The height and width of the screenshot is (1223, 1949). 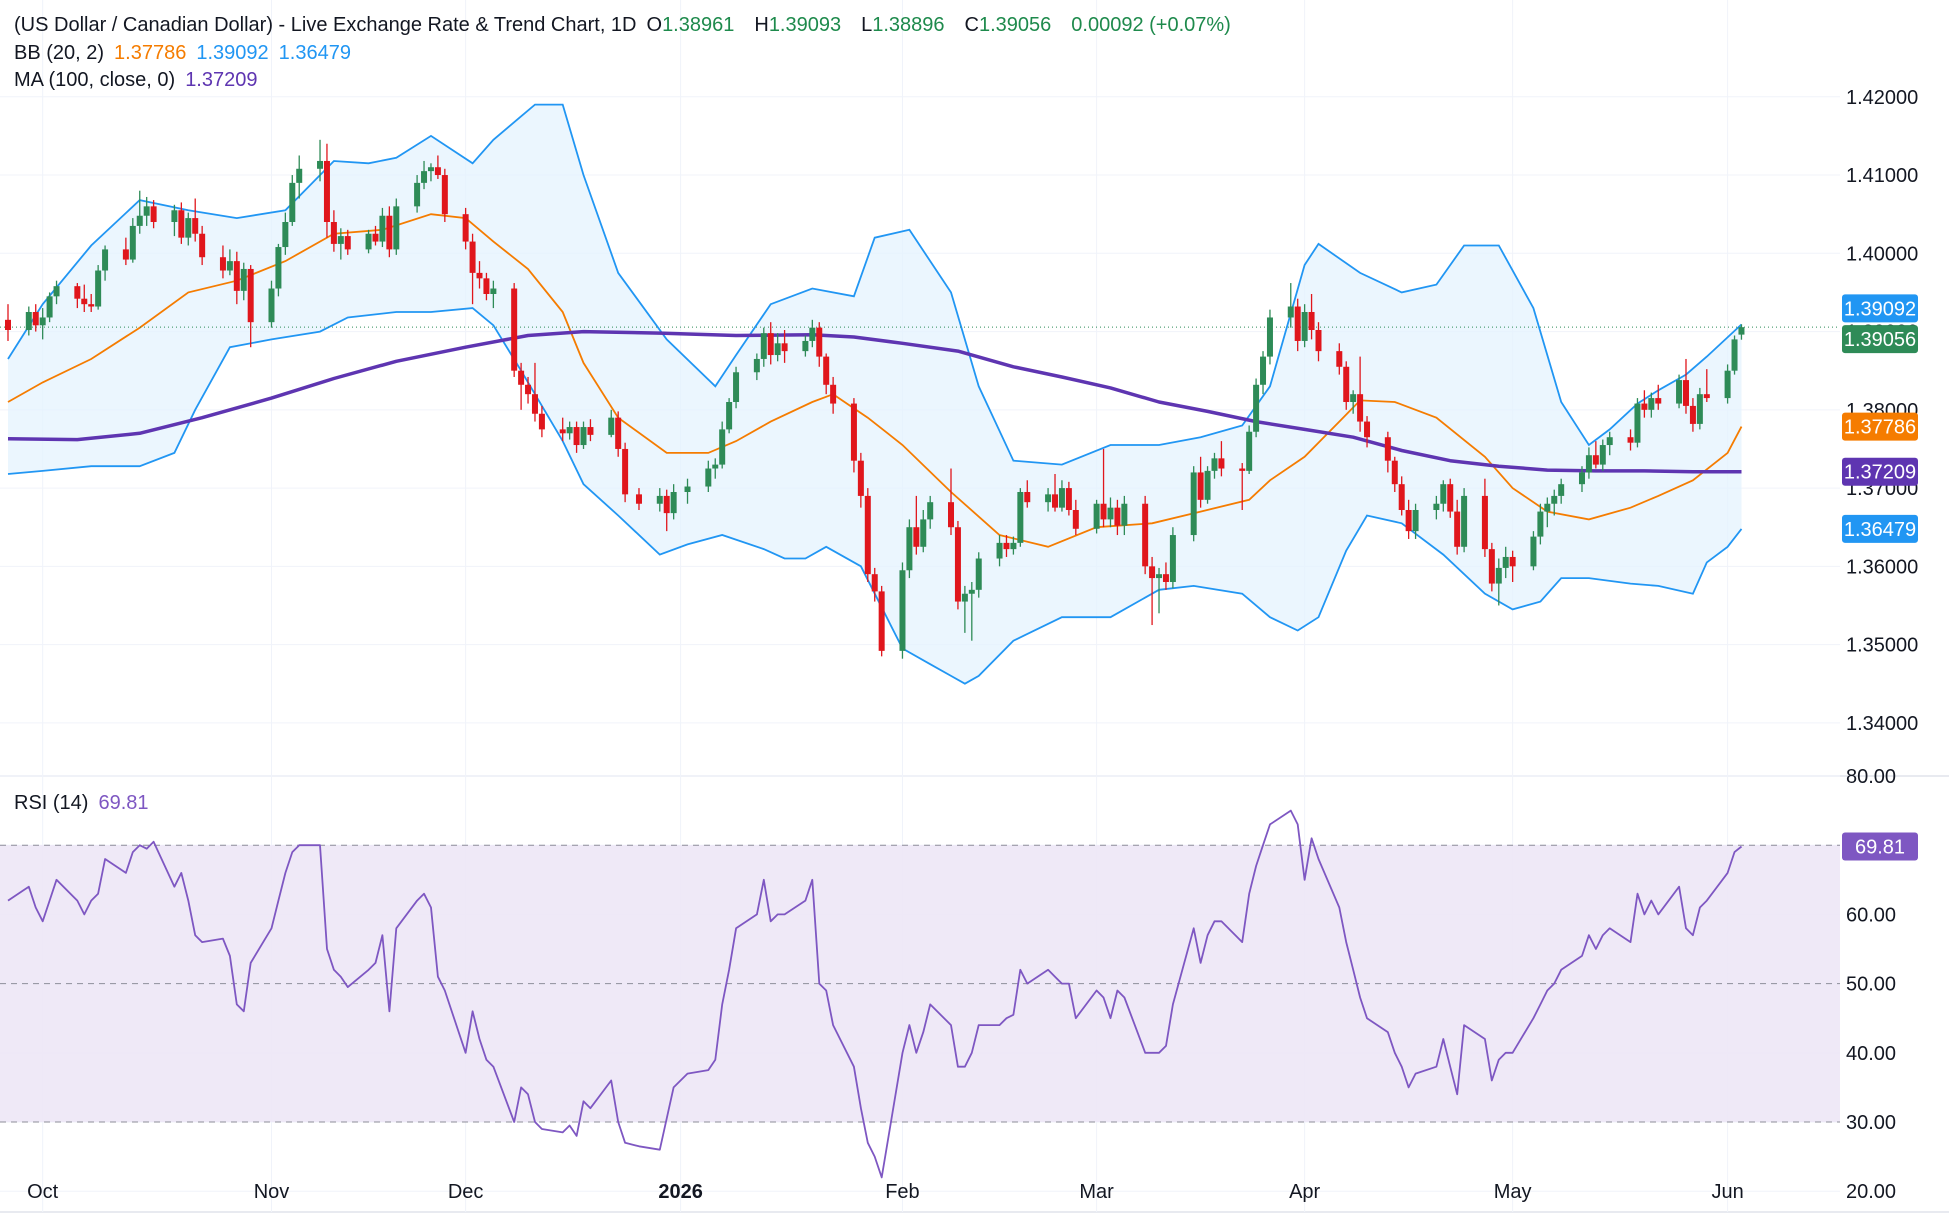 I want to click on rsi-legend: RSI (14) 69.81, so click(x=86, y=803).